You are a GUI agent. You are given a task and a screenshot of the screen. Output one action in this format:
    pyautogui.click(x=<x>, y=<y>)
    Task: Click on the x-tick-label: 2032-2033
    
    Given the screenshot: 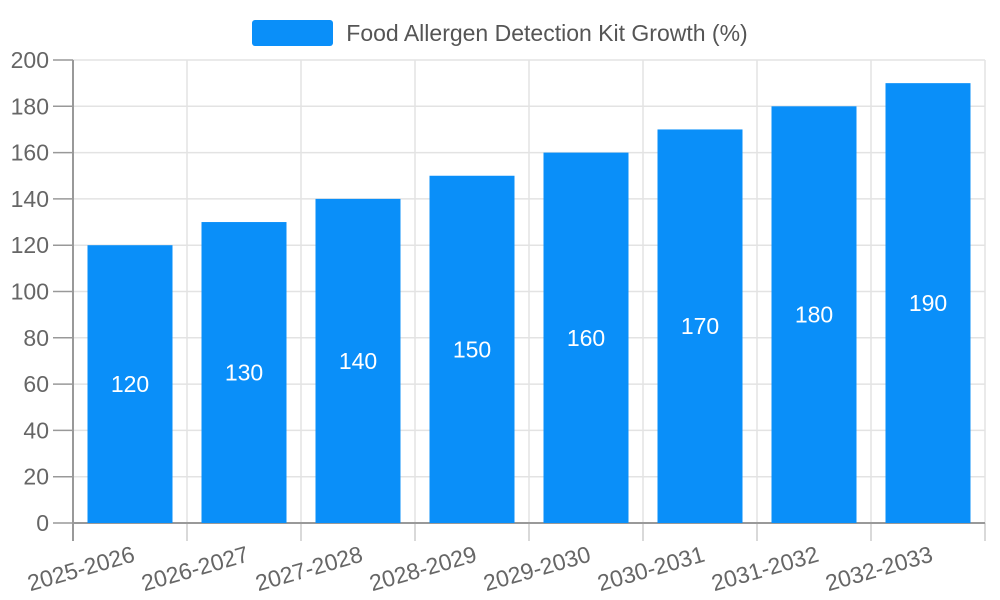 What is the action you would take?
    pyautogui.click(x=878, y=568)
    